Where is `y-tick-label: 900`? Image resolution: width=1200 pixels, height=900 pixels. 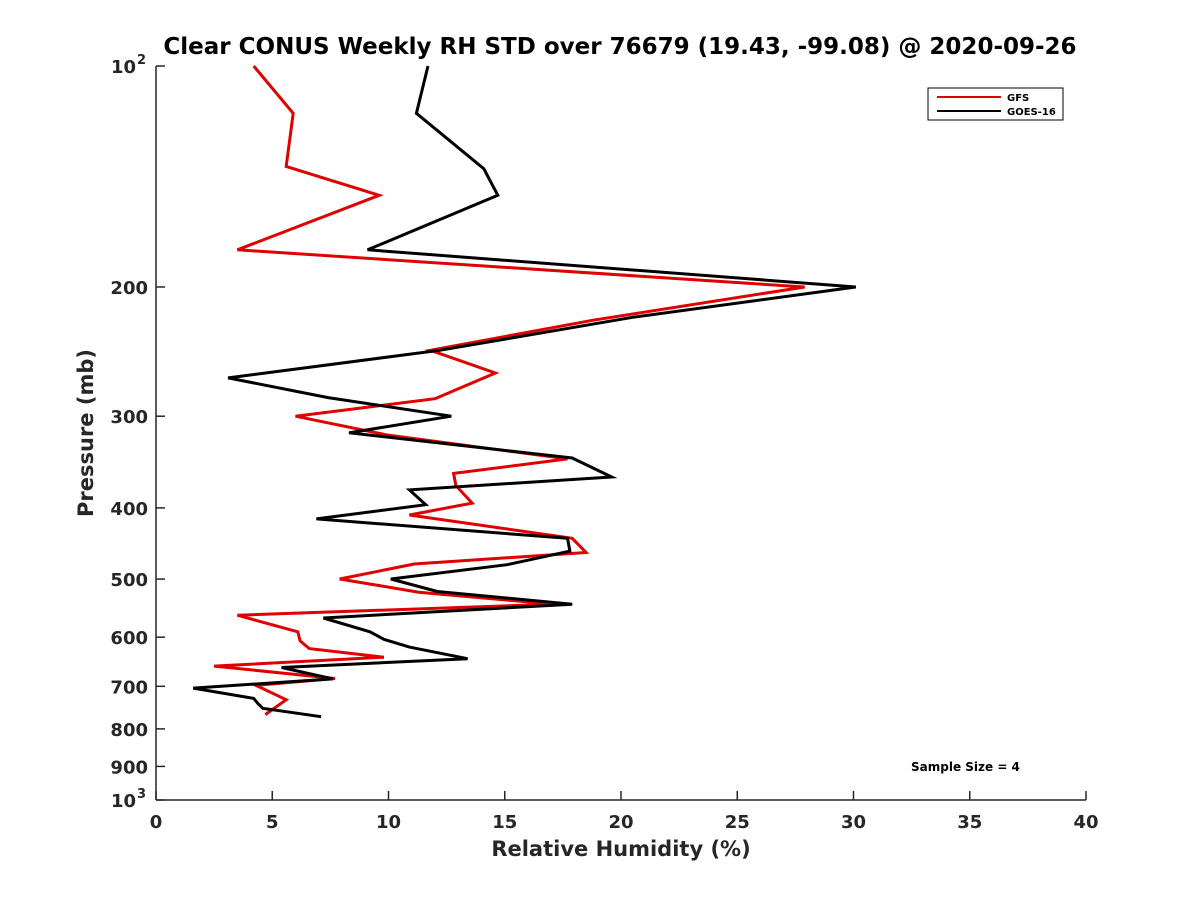
y-tick-label: 900 is located at coordinates (129, 767).